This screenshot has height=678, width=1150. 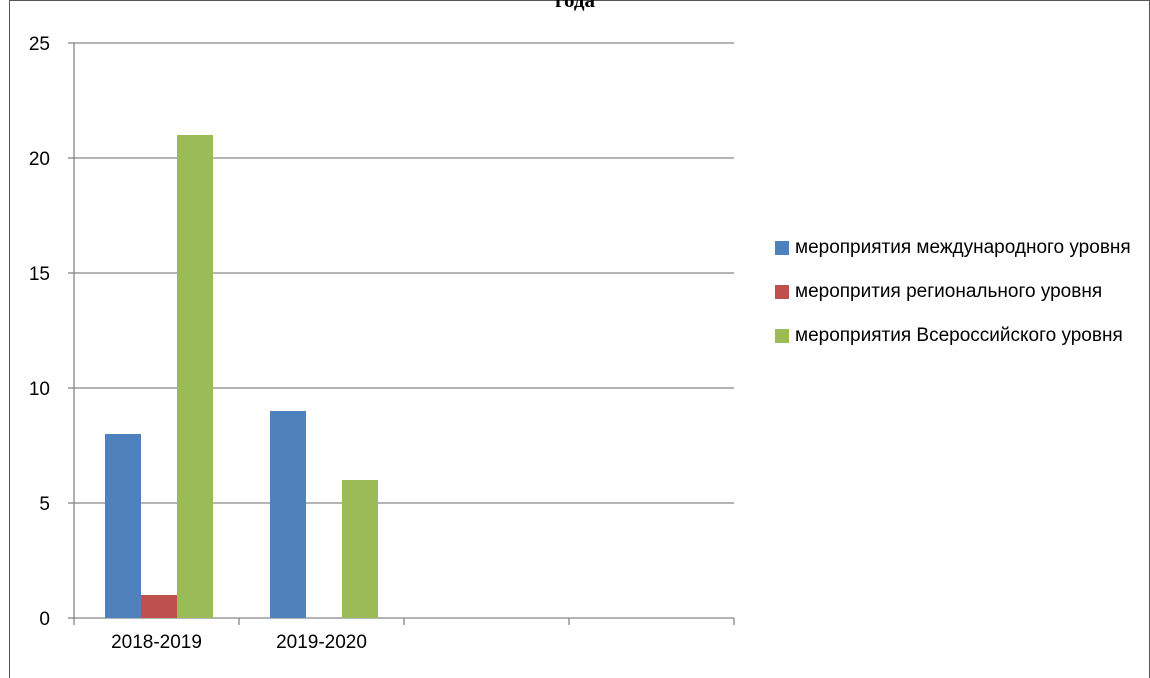 I want to click on y-tick-label: 25, so click(x=39, y=44).